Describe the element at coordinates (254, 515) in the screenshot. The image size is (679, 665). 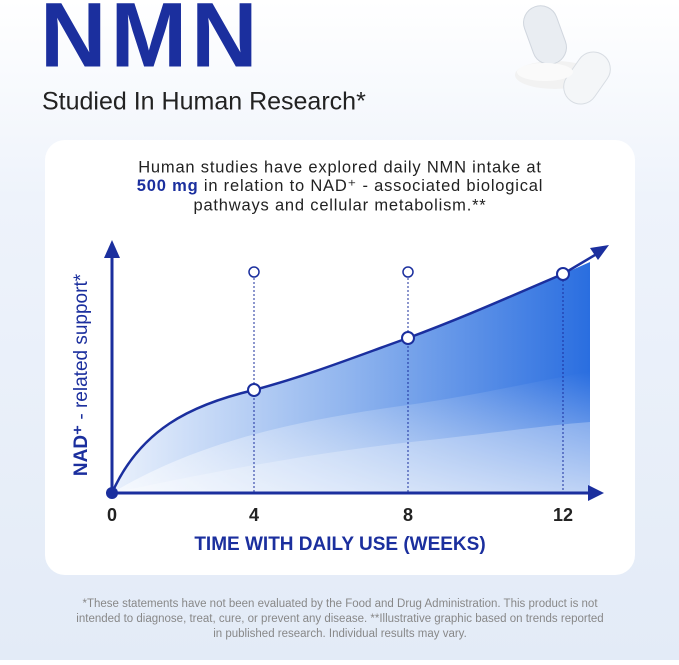
I see `x-tick-label: 4` at that location.